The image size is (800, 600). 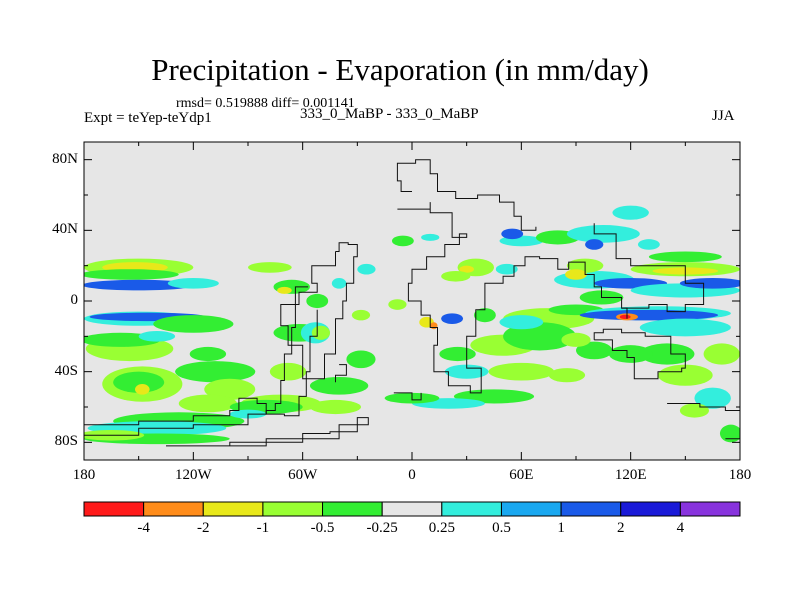 What do you see at coordinates (630, 475) in the screenshot?
I see `x-tick-label: 120E` at bounding box center [630, 475].